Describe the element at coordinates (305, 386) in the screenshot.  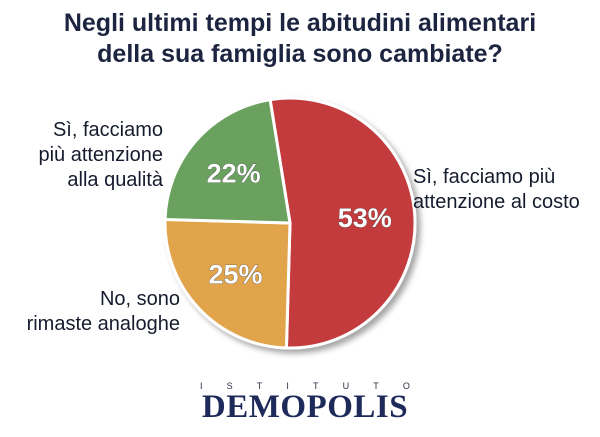
I see `logo-istituto: I S T I T U T O` at that location.